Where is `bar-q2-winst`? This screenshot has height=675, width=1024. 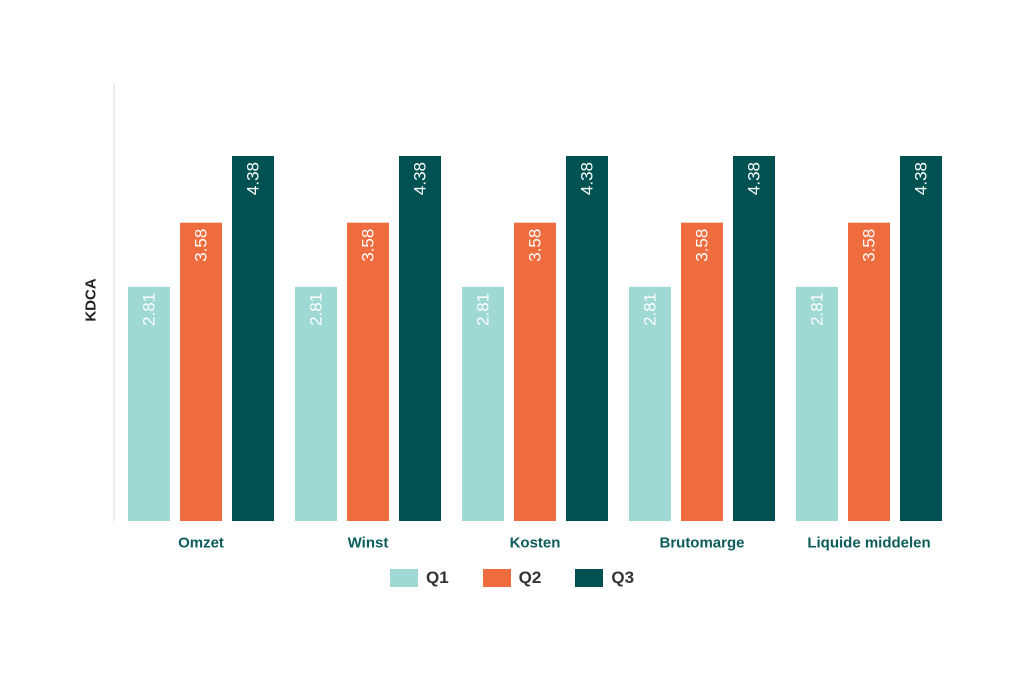 bar-q2-winst is located at coordinates (368, 371).